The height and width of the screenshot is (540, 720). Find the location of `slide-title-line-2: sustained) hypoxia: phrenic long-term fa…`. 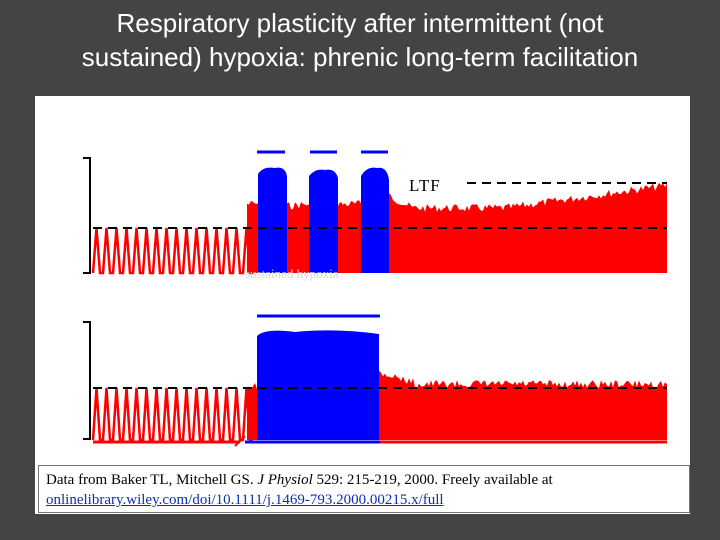

slide-title-line-2: sustained) hypoxia: phrenic long-term fa… is located at coordinates (360, 57).